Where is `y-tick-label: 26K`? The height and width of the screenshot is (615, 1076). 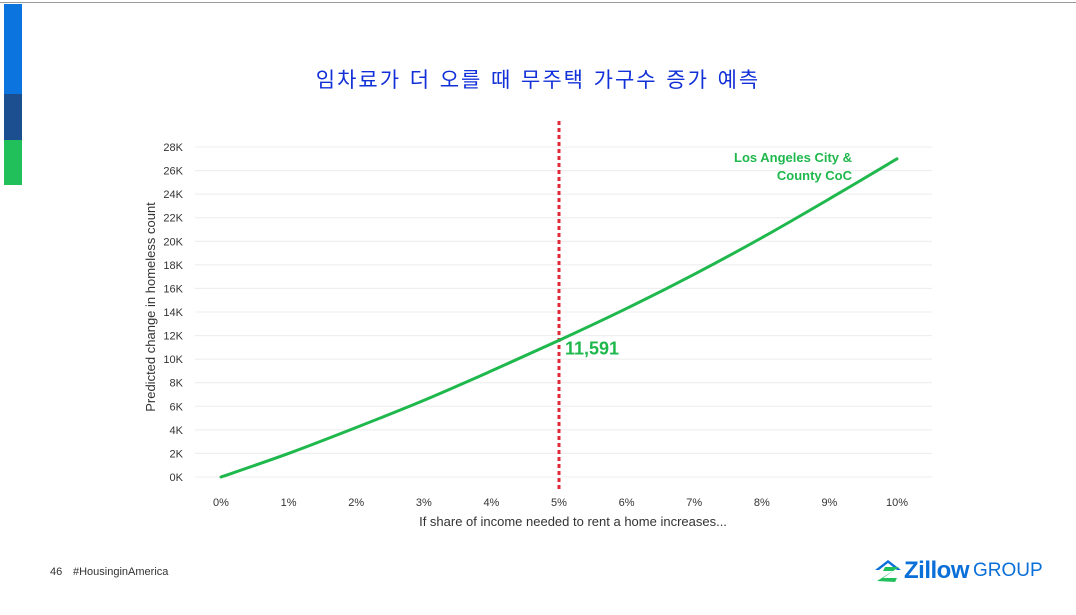 y-tick-label: 26K is located at coordinates (173, 172).